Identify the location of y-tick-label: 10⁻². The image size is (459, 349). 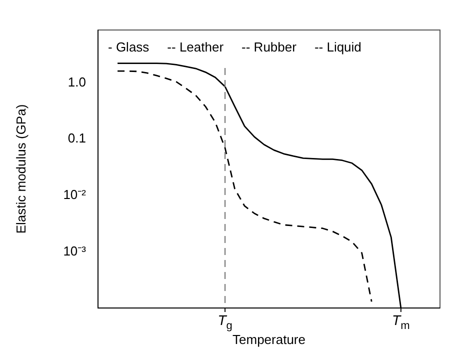
(75, 194).